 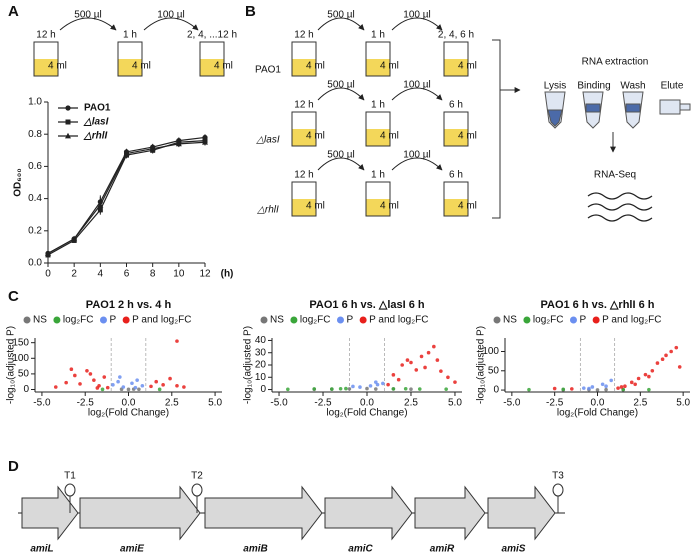 I want to click on legend-label: P and log₂FC, so click(x=161, y=320).